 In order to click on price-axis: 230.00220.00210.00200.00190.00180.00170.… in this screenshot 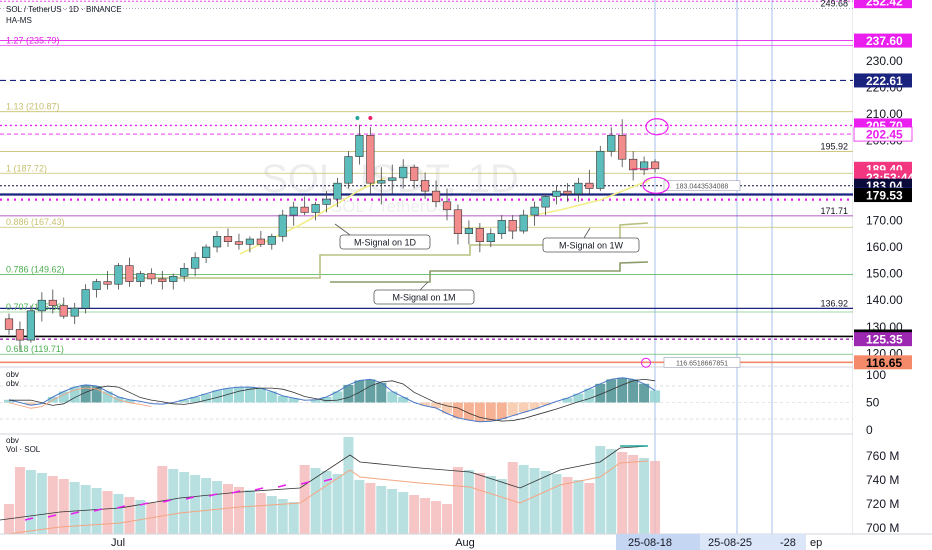, I will do `click(892, 275)`.